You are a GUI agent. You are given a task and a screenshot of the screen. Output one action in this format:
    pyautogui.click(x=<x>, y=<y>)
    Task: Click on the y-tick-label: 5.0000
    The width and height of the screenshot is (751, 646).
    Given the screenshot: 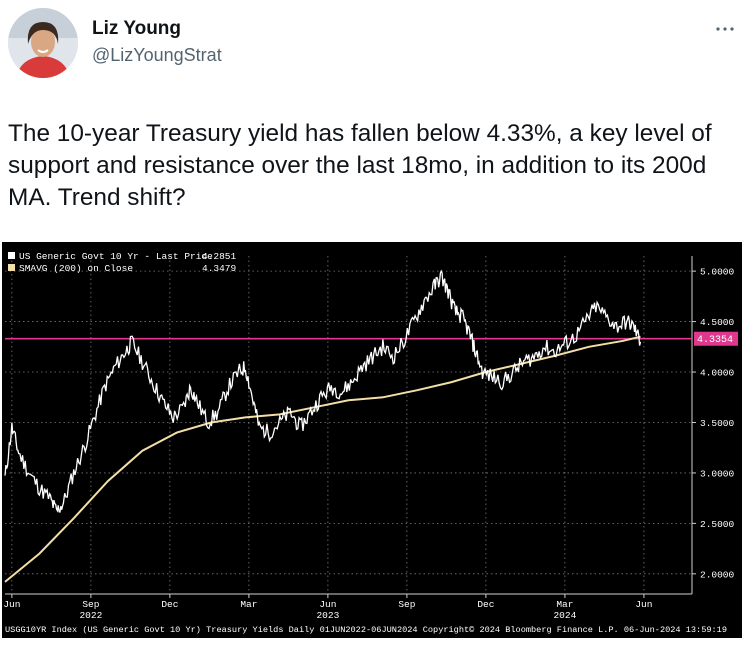 What is the action you would take?
    pyautogui.click(x=717, y=272)
    